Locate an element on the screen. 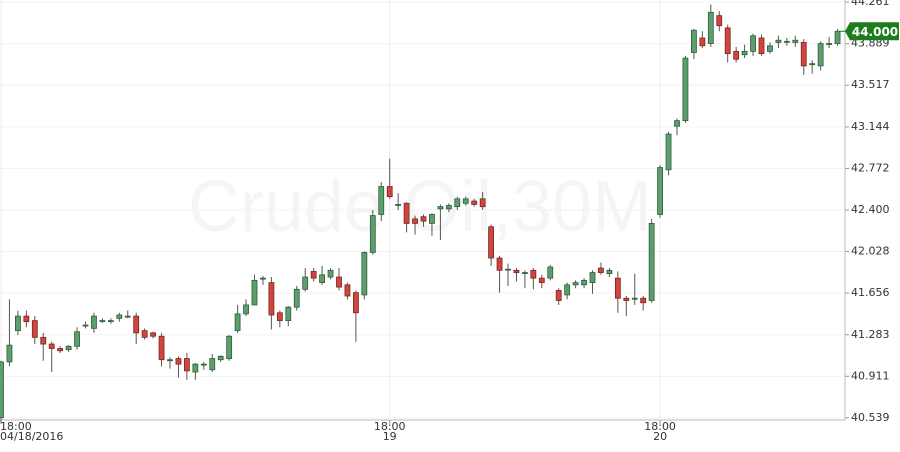  y-tick-label: 41.656 is located at coordinates (870, 292).